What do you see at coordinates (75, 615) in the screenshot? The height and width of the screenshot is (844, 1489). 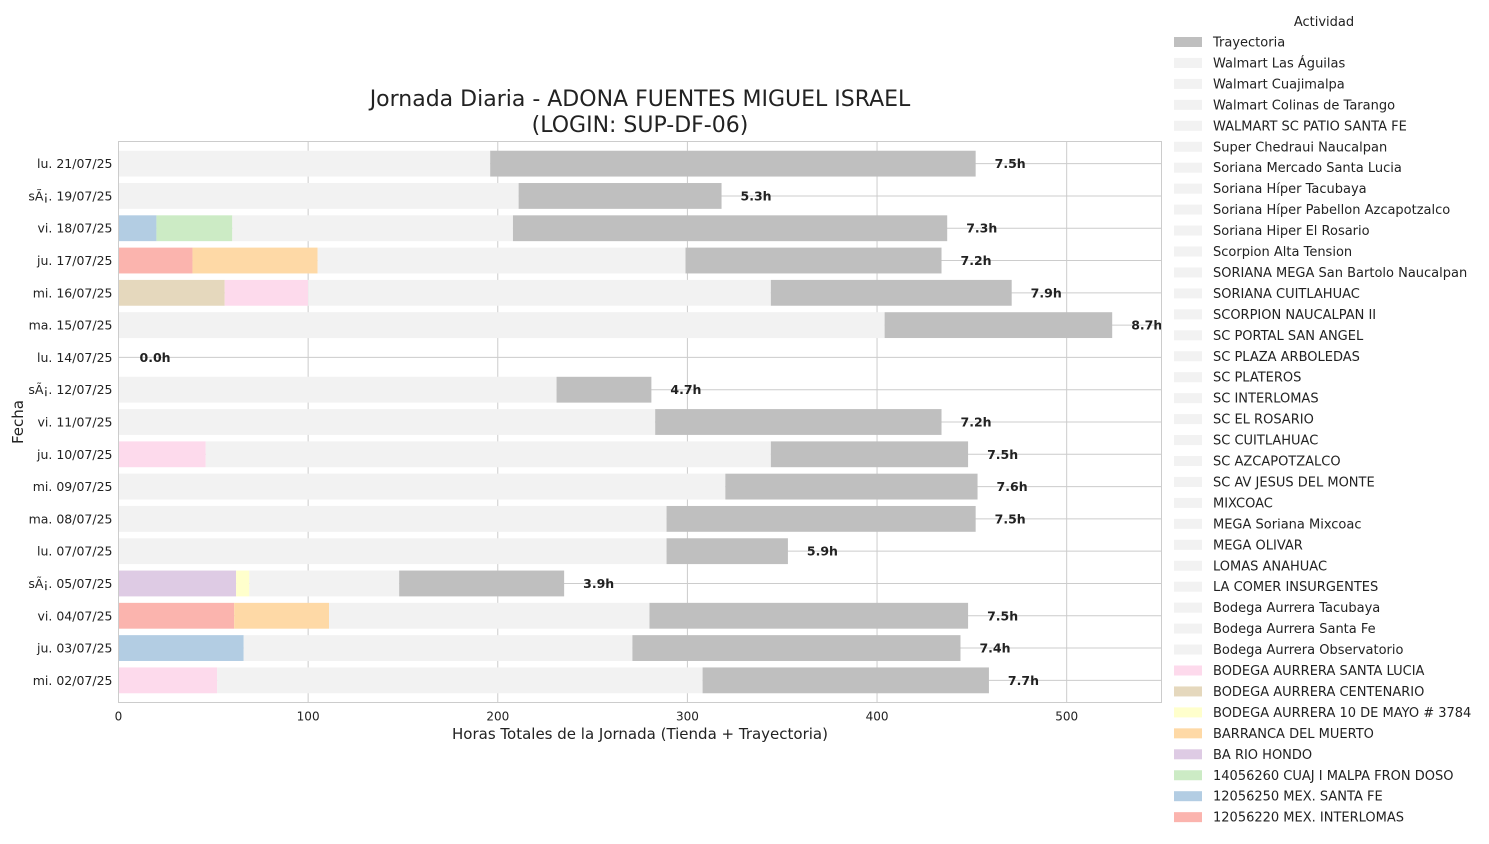 I see `y-tick-label: vi. 04/07/25` at bounding box center [75, 615].